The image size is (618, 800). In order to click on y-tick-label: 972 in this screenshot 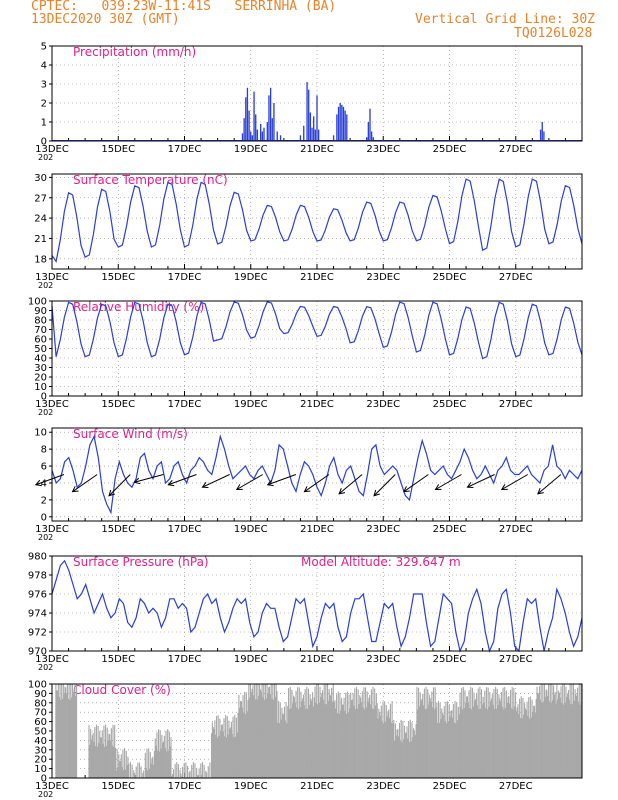, I will do `click(37, 633)`.